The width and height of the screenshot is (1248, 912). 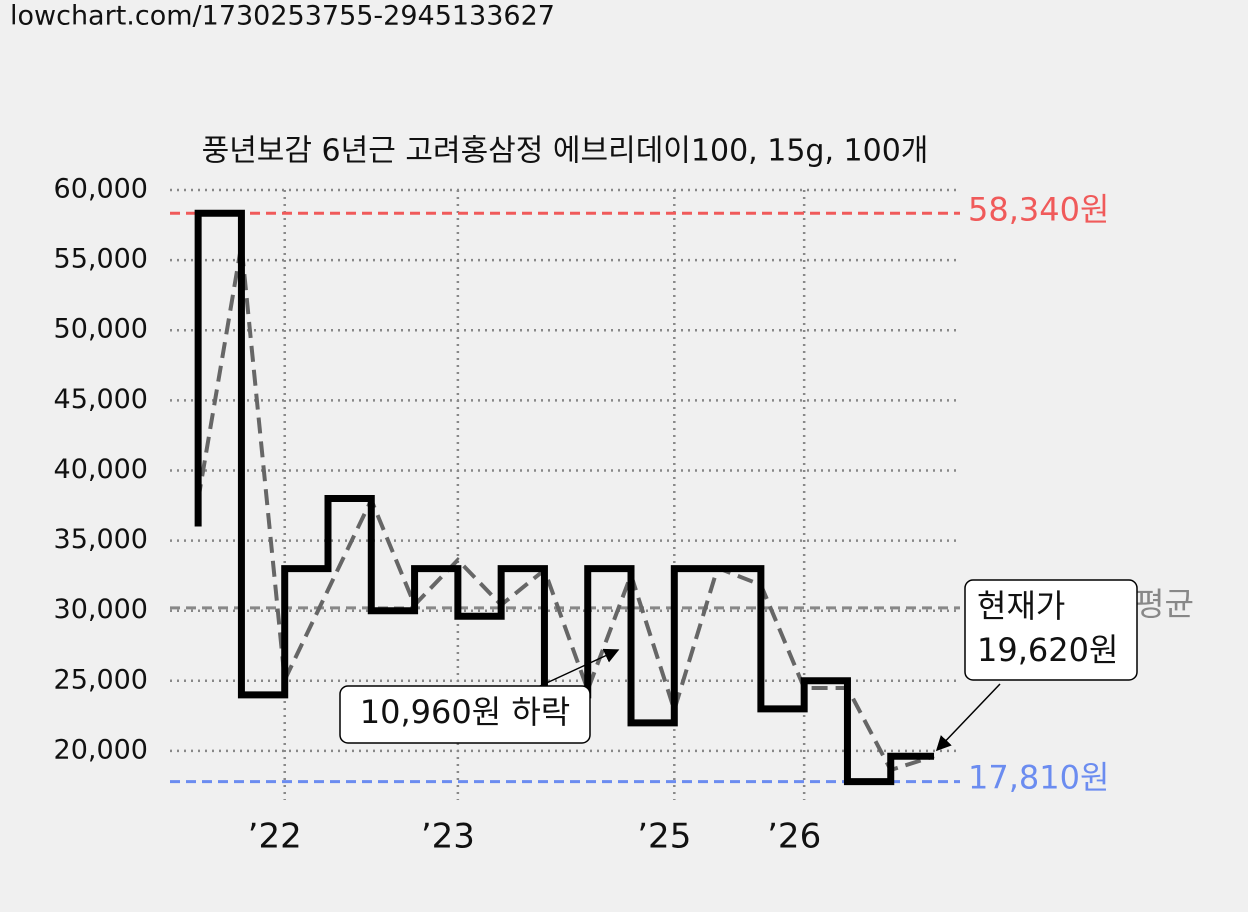 I want to click on x-tick-label: ’26, so click(x=794, y=837).